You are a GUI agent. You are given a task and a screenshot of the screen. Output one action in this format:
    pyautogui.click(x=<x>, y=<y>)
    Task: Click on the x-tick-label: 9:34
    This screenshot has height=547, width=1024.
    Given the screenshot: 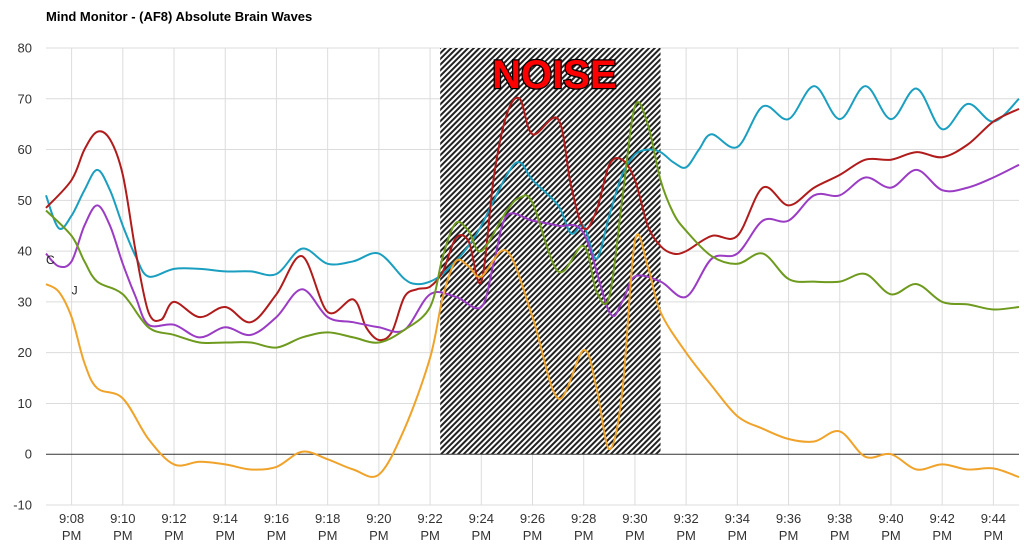 What is the action you would take?
    pyautogui.click(x=737, y=518)
    